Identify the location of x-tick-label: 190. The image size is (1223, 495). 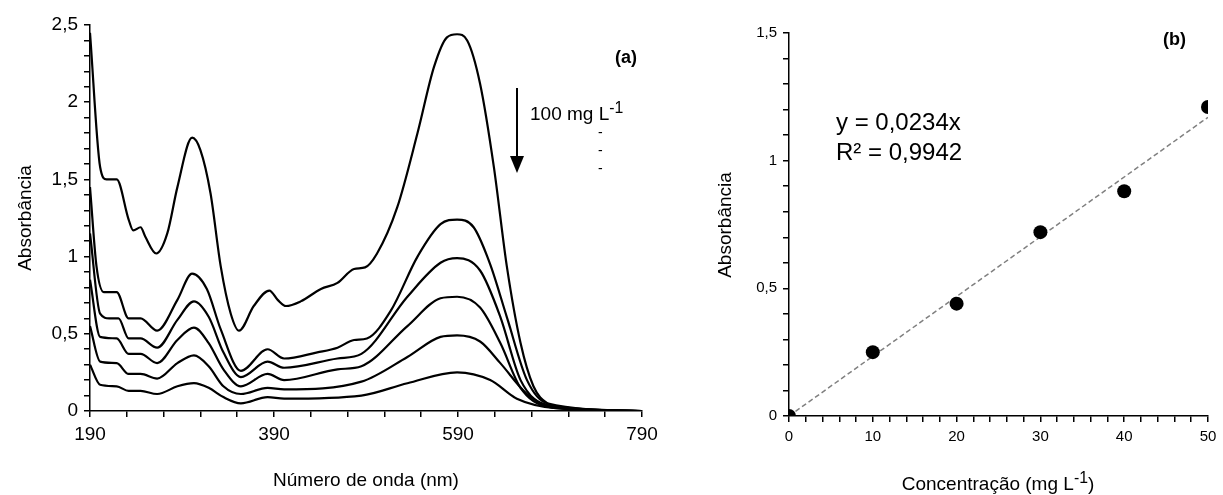
(90, 433).